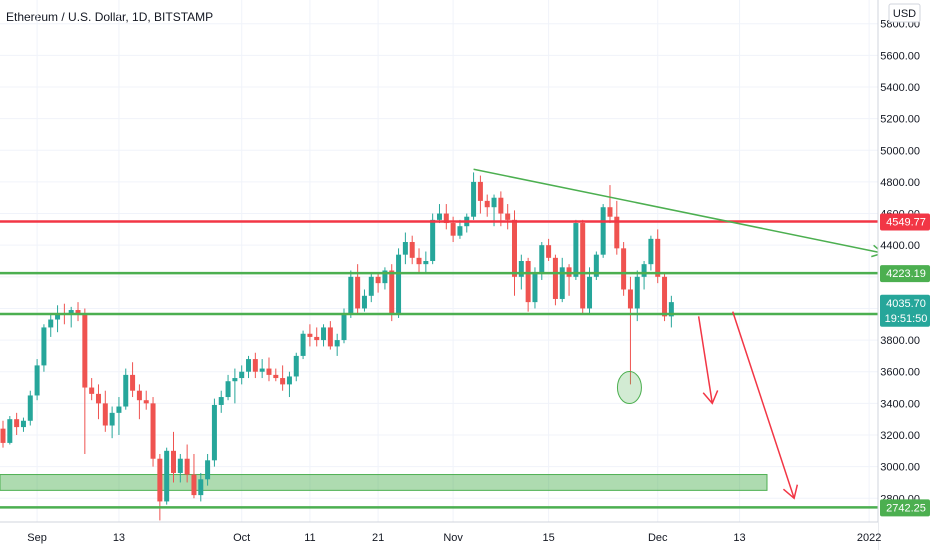 Image resolution: width=932 pixels, height=550 pixels. Describe the element at coordinates (900, 120) in the screenshot. I see `y-tick-label: 5200.00` at that location.